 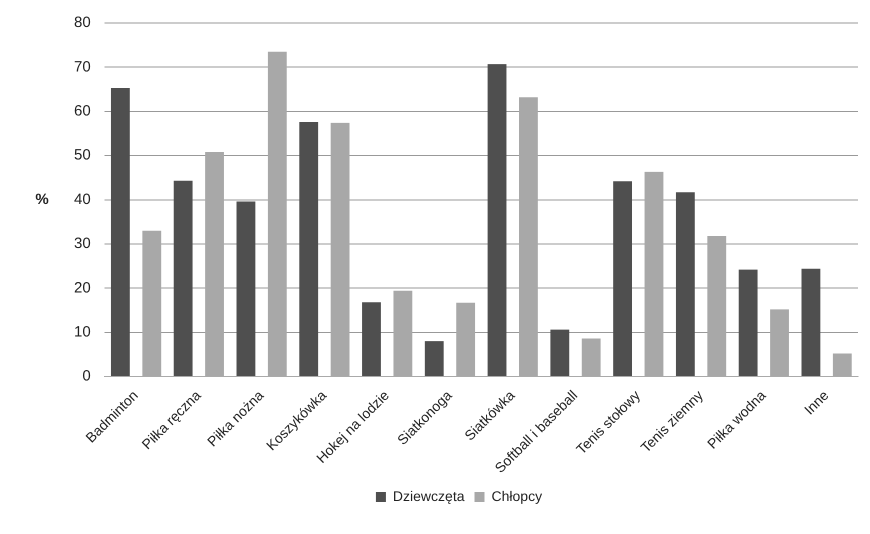 I want to click on y-axis-title: %, so click(x=42, y=199).